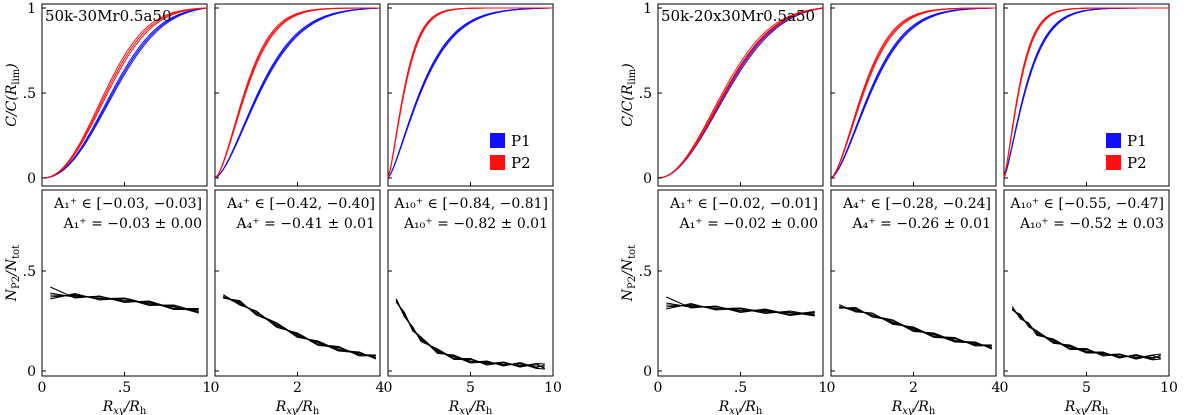 The image size is (1200, 415). What do you see at coordinates (629, 273) in the screenshot?
I see `y-axis-label: NP2/Ntot` at bounding box center [629, 273].